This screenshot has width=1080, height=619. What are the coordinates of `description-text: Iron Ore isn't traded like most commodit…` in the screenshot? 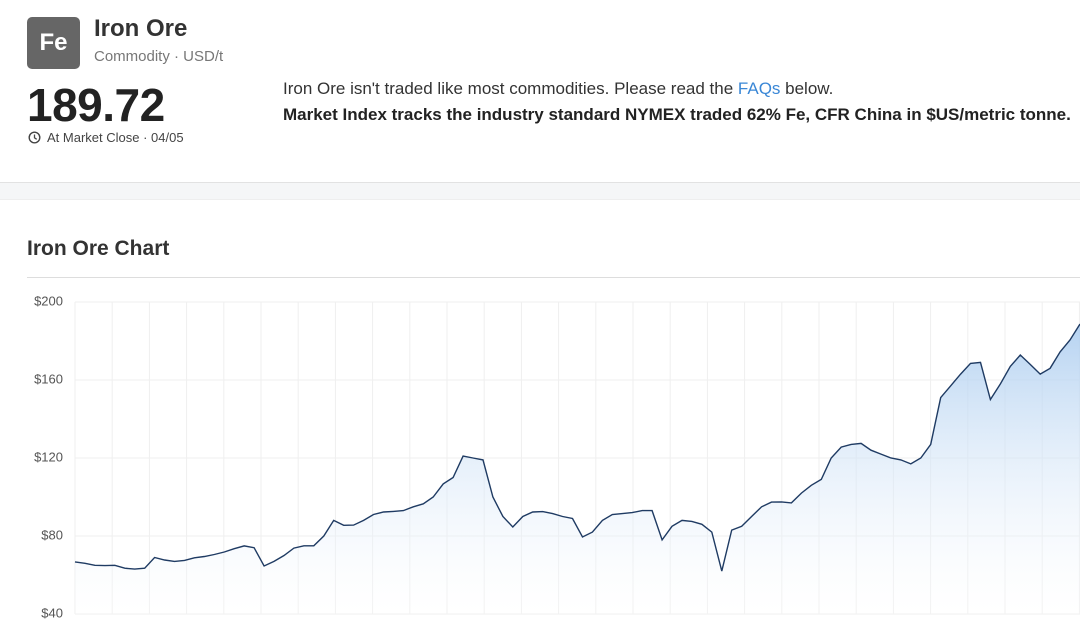 It's located at (510, 88).